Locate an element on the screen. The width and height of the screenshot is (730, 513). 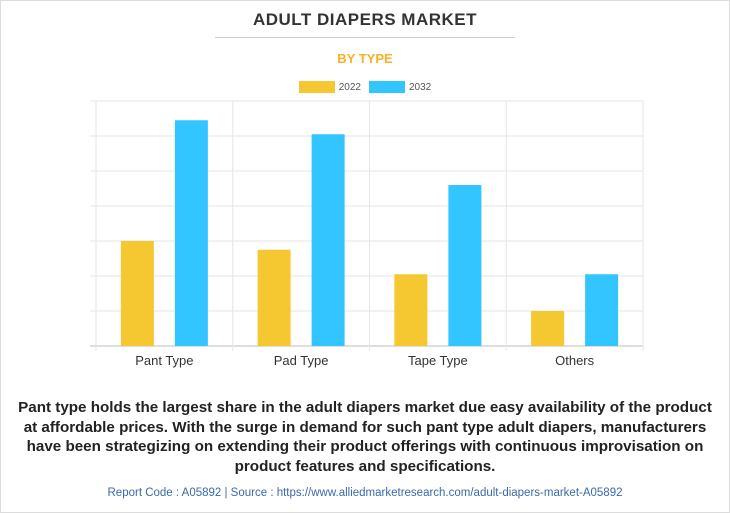
x-tick-label: Tape Type is located at coordinates (438, 360).